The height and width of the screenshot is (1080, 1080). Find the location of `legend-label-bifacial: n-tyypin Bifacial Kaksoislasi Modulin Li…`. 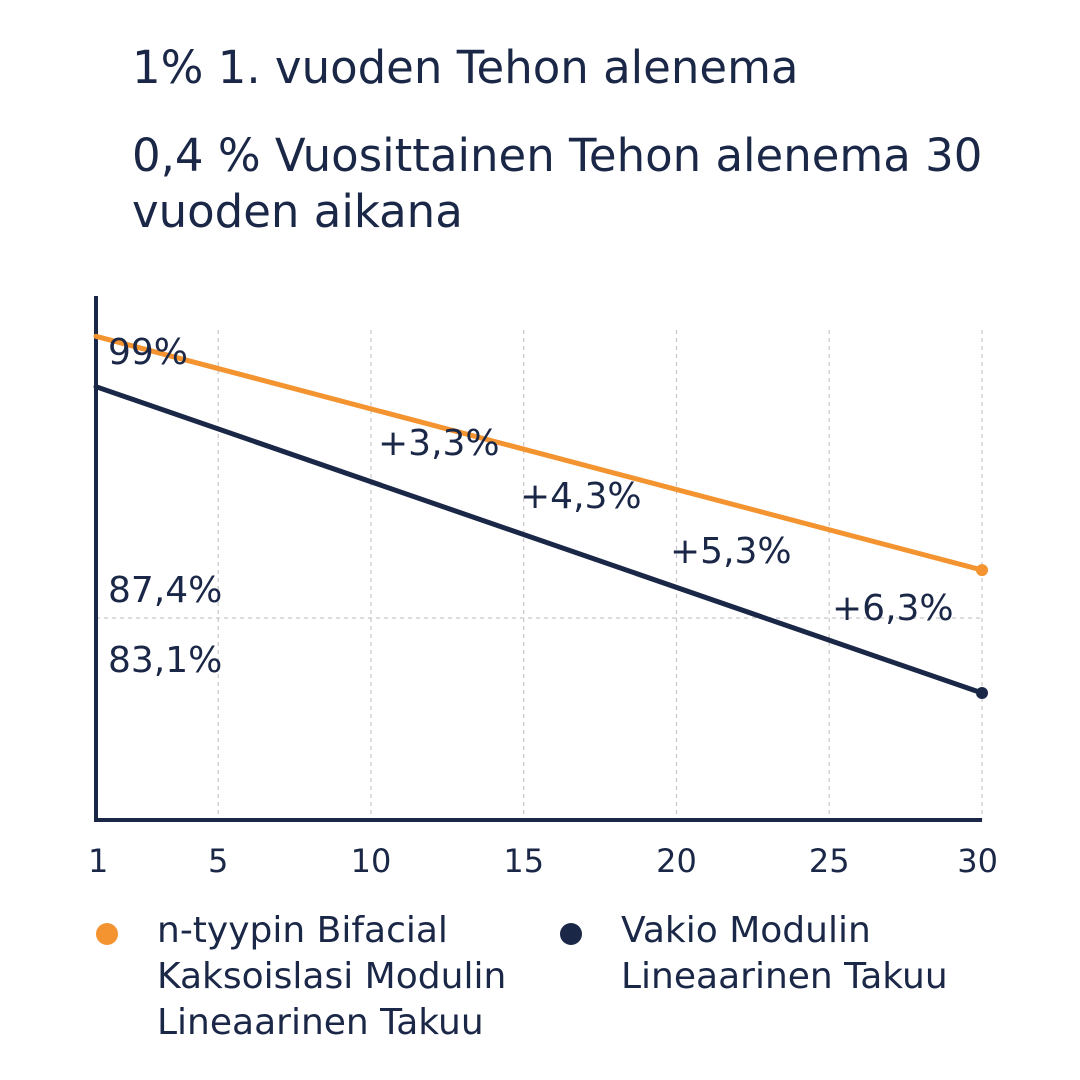

legend-label-bifacial: n-tyypin Bifacial Kaksoislasi Modulin Li… is located at coordinates (332, 976).